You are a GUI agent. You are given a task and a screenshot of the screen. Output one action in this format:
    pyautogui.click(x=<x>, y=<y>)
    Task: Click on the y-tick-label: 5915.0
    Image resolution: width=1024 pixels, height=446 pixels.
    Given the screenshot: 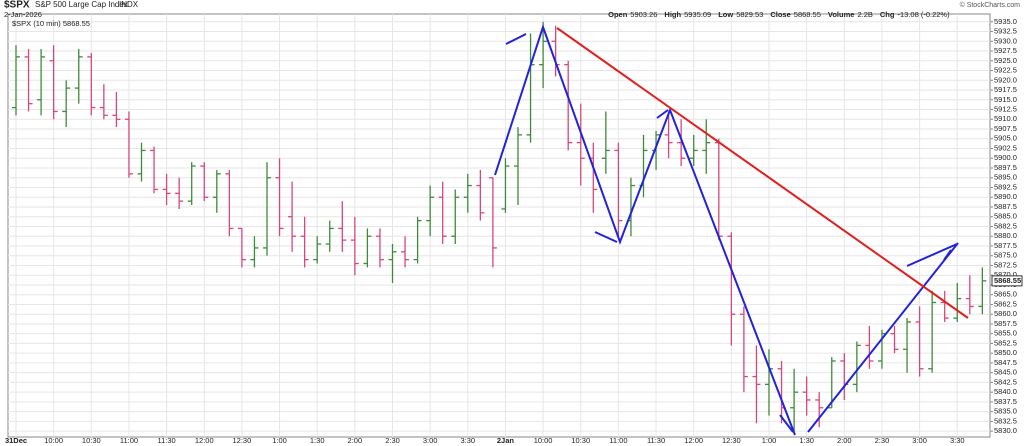 What is the action you would take?
    pyautogui.click(x=1005, y=99)
    